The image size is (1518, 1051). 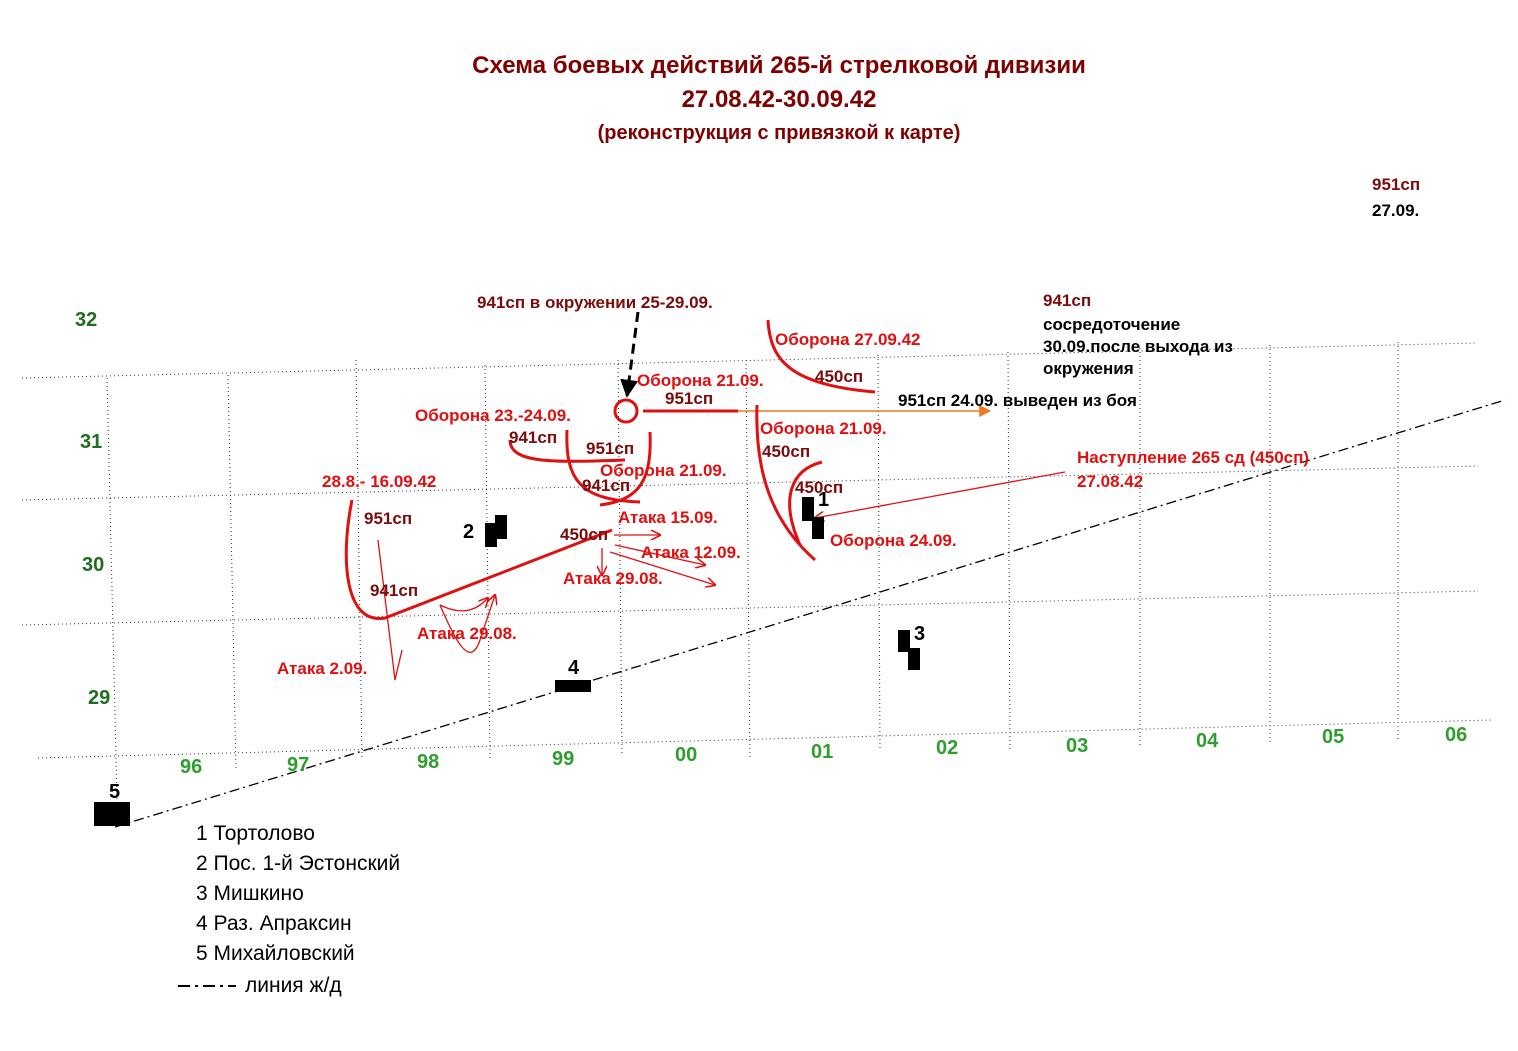 What do you see at coordinates (275, 953) in the screenshot?
I see `legend-item: 5 Михайловский` at bounding box center [275, 953].